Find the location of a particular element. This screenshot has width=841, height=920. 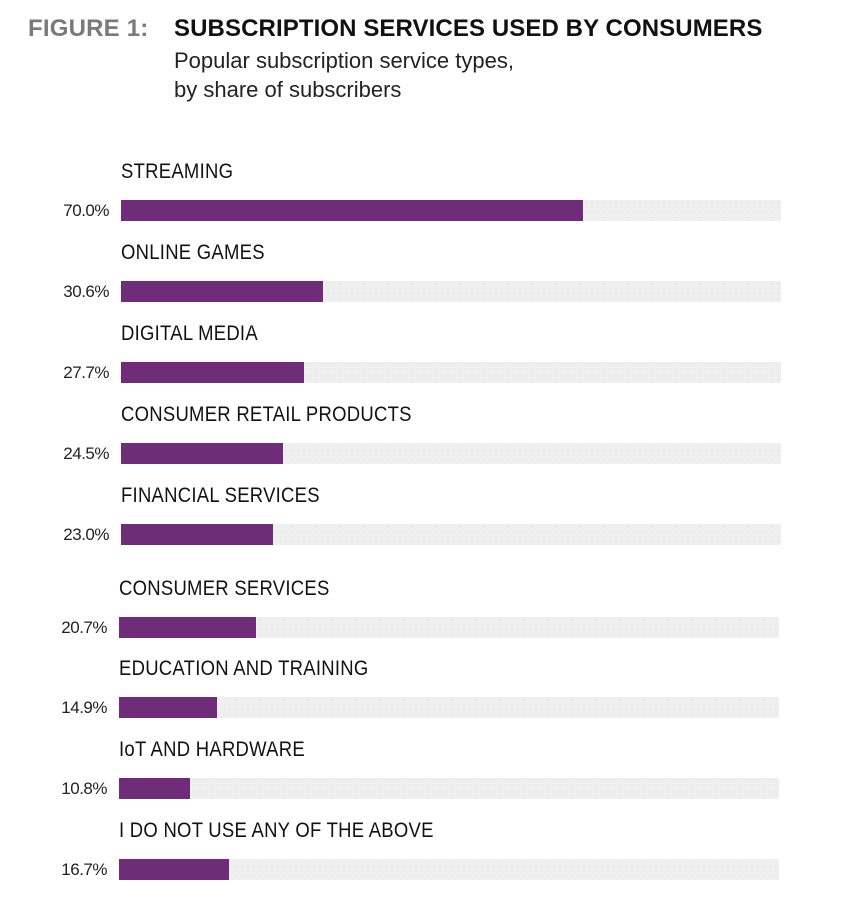

category-label: EDUCATION AND TRAINING is located at coordinates (244, 668).